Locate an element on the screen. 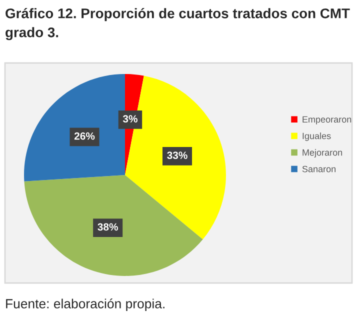 Image resolution: width=359 pixels, height=323 pixels. data-label: 3% is located at coordinates (130, 119).